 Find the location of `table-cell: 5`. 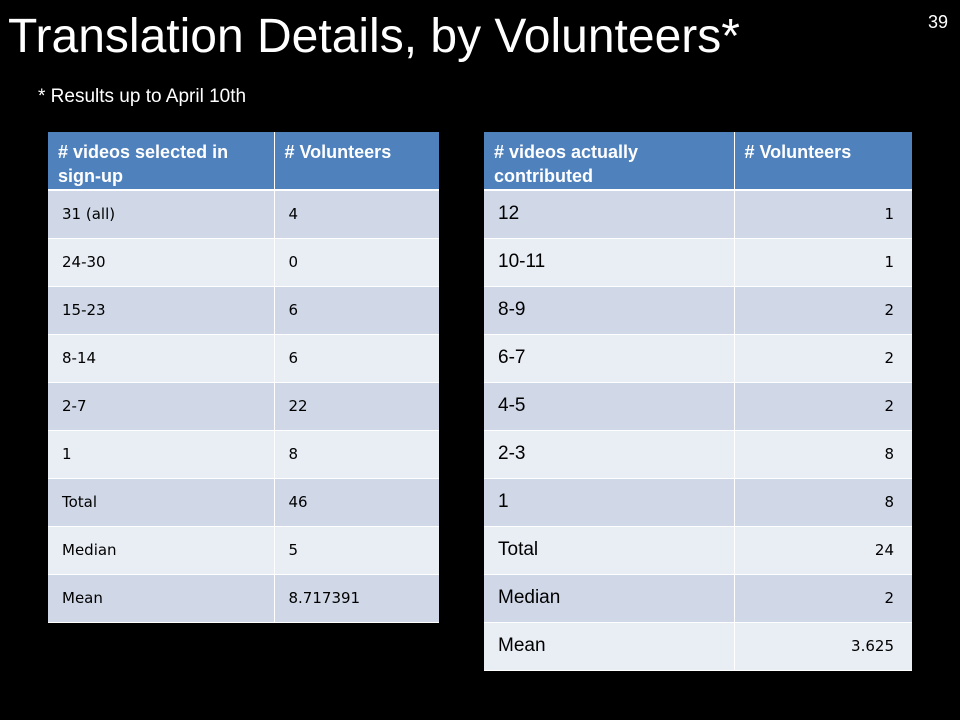

table-cell: 5 is located at coordinates (356, 550).